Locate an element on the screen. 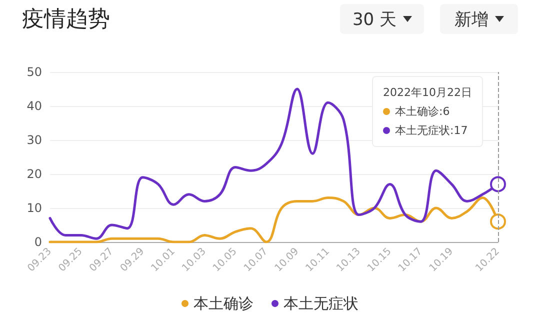 Image resolution: width=540 pixels, height=320 pixels. y-tick-label: 30 is located at coordinates (34, 140).